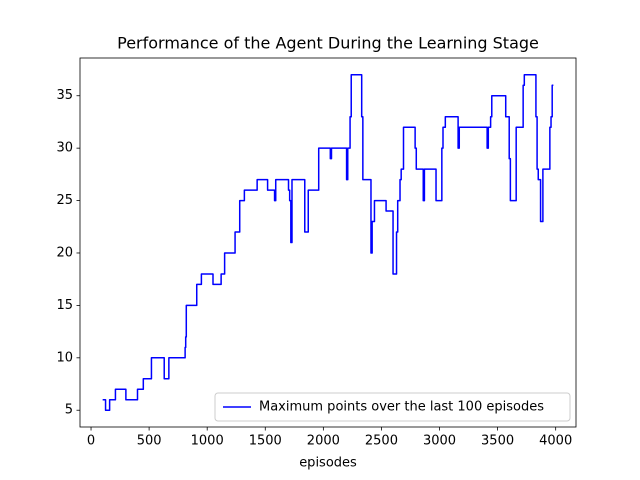  I want to click on x-tick-label: 3000, so click(439, 441).